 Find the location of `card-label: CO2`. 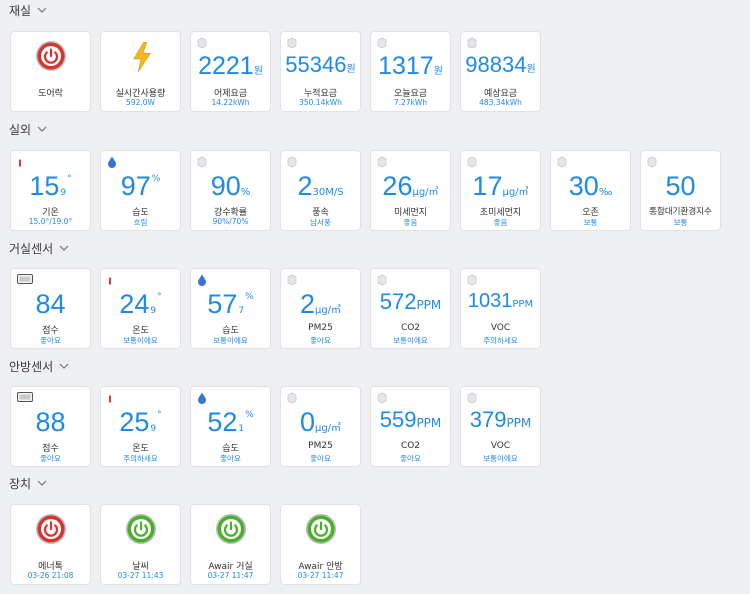

card-label: CO2 is located at coordinates (410, 446).